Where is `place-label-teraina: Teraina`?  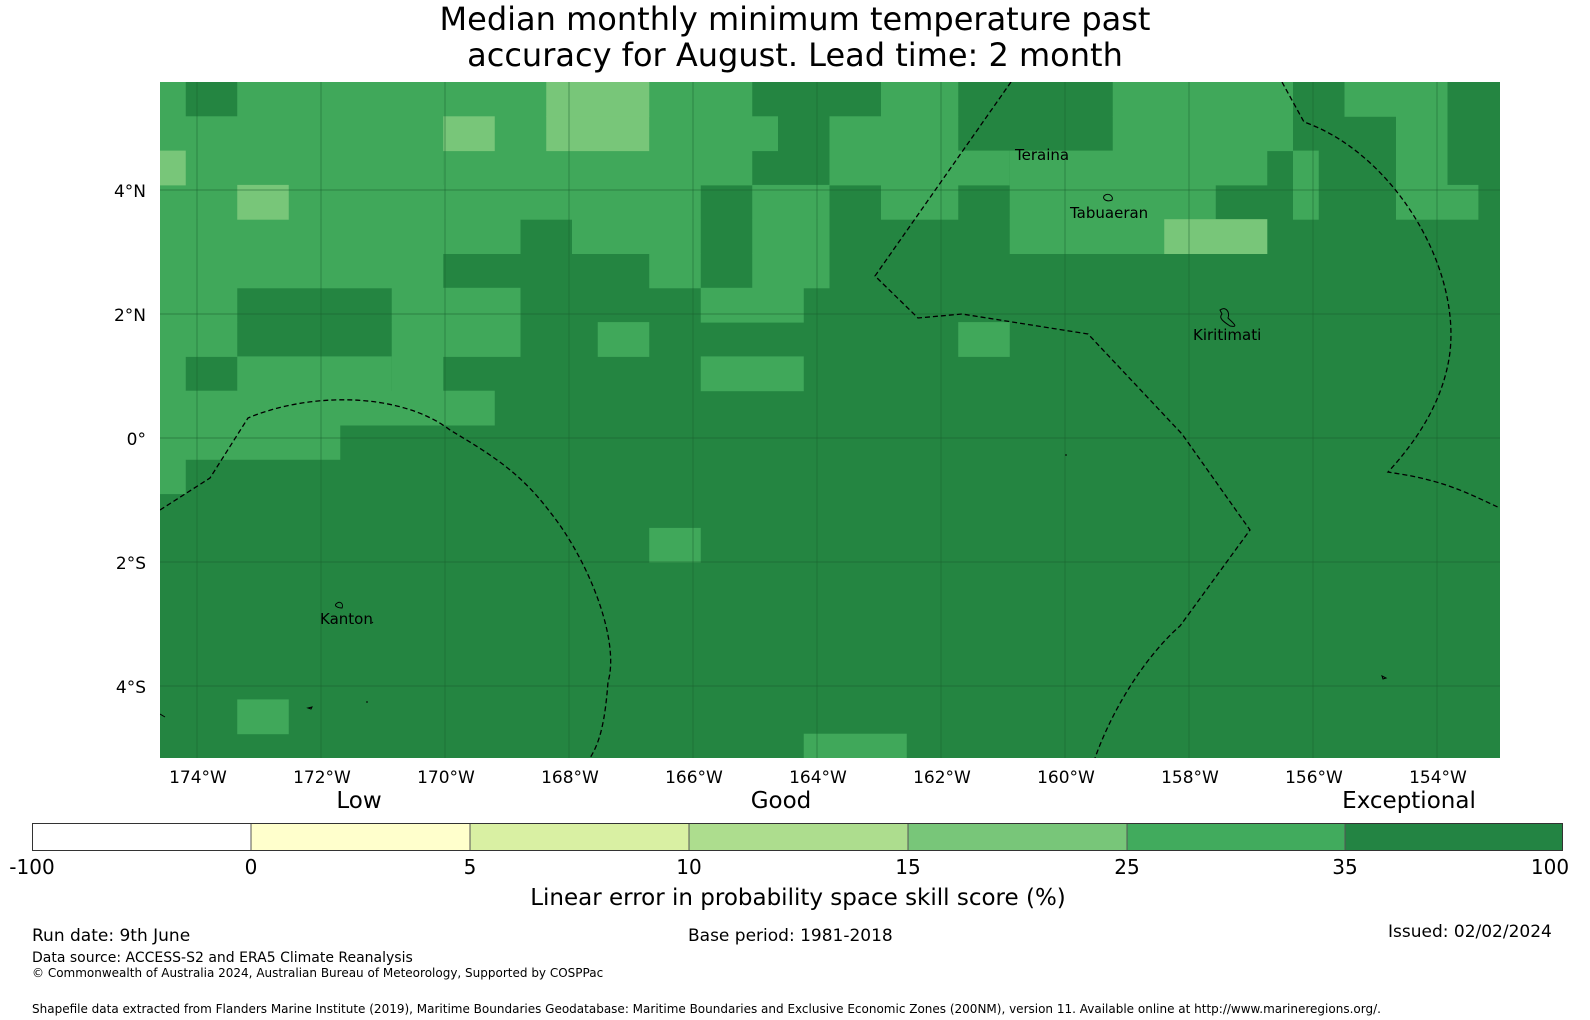 place-label-teraina: Teraina is located at coordinates (1041, 155).